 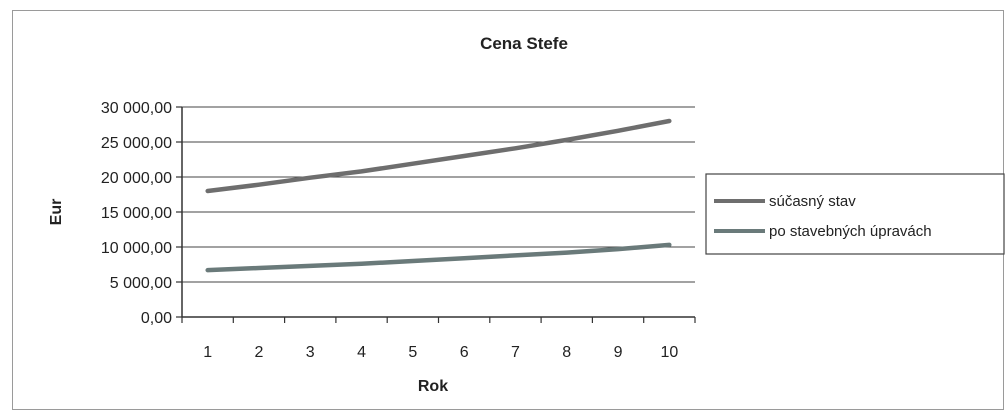 I want to click on y-tick-label: 10 000,00, so click(x=136, y=248).